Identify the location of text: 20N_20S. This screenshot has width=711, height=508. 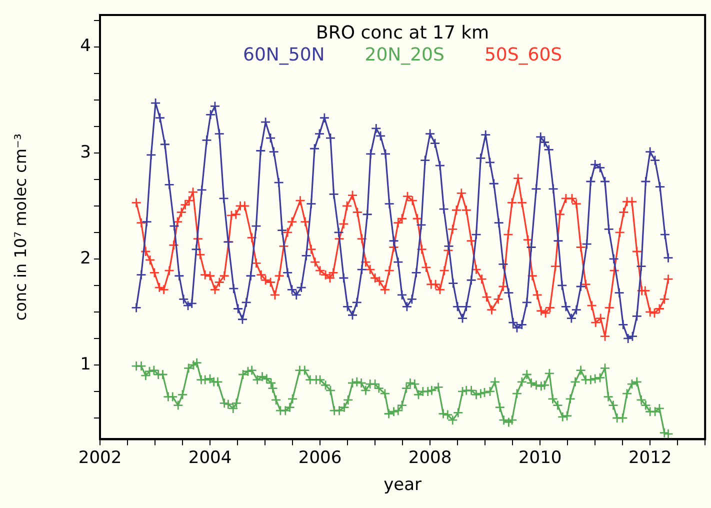
(404, 55).